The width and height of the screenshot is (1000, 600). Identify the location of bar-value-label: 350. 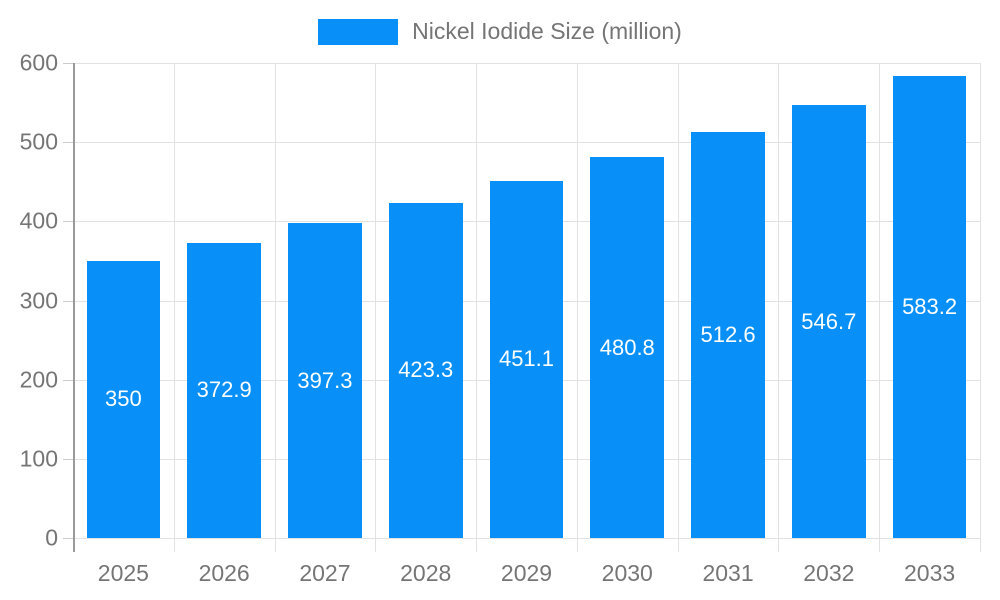
(123, 399).